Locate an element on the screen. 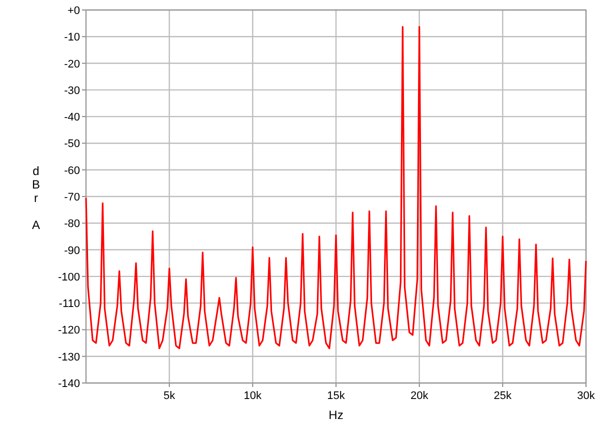 The width and height of the screenshot is (600, 428). y-tick-label: -120 is located at coordinates (69, 330).